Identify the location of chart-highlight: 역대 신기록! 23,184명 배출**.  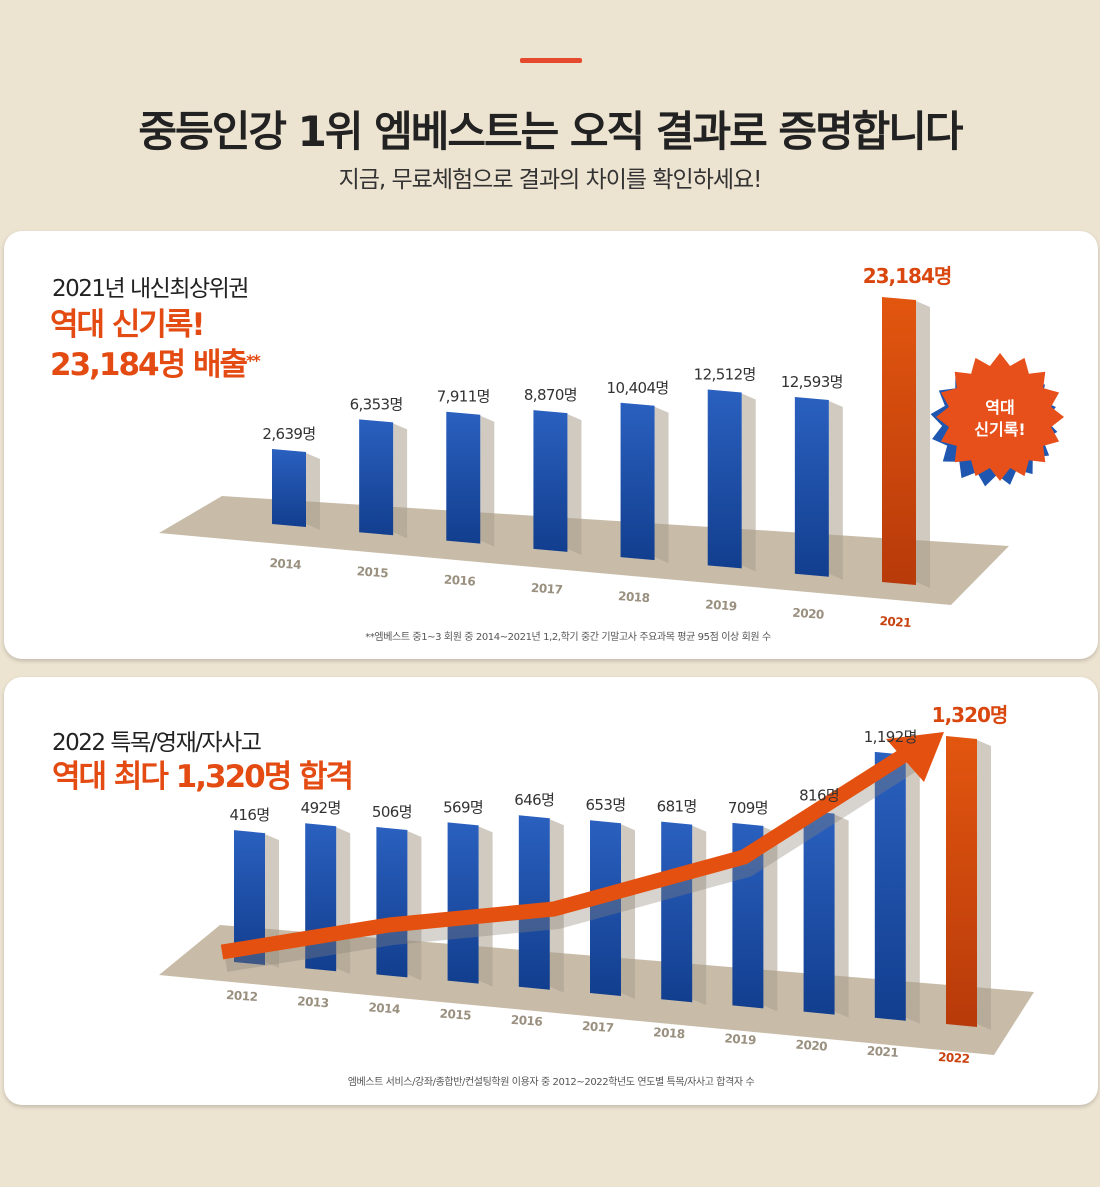
(155, 345).